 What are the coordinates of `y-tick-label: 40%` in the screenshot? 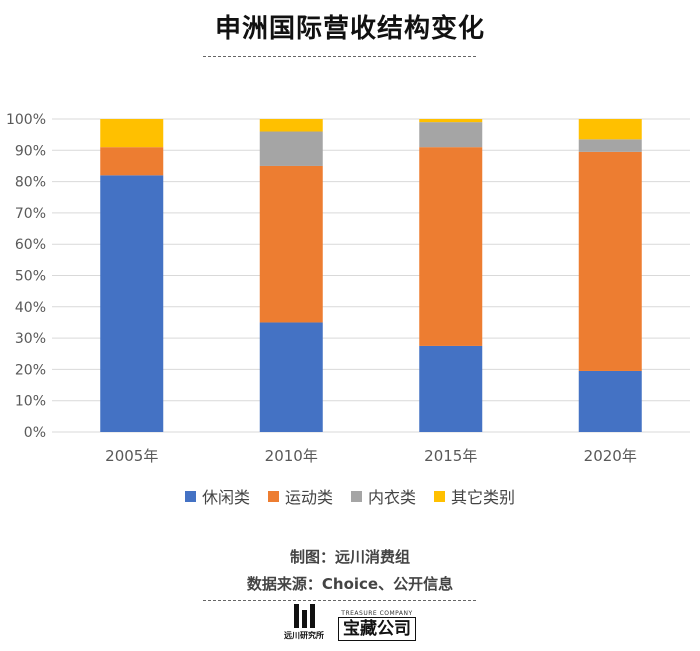 It's located at (30, 308).